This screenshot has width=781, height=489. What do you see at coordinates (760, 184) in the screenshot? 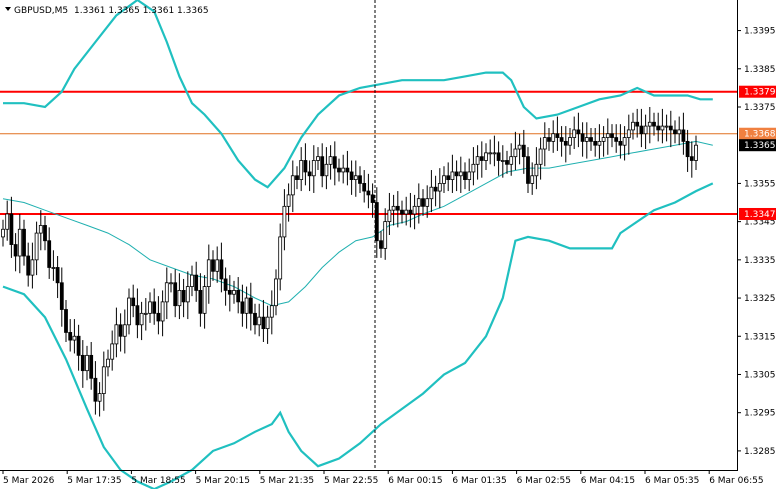
I see `price-tick-label: 1.3355` at bounding box center [760, 184].